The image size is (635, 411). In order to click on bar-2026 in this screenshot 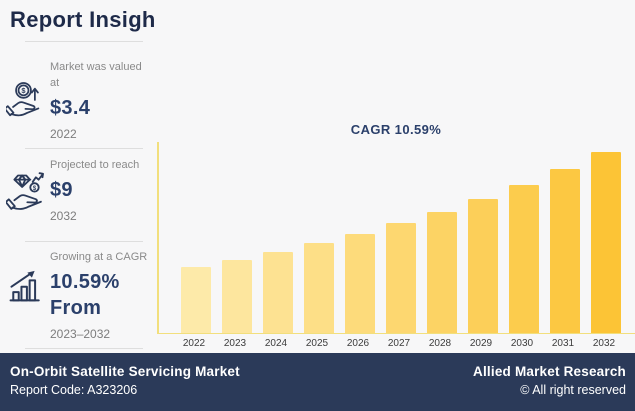, I will do `click(360, 283)`.